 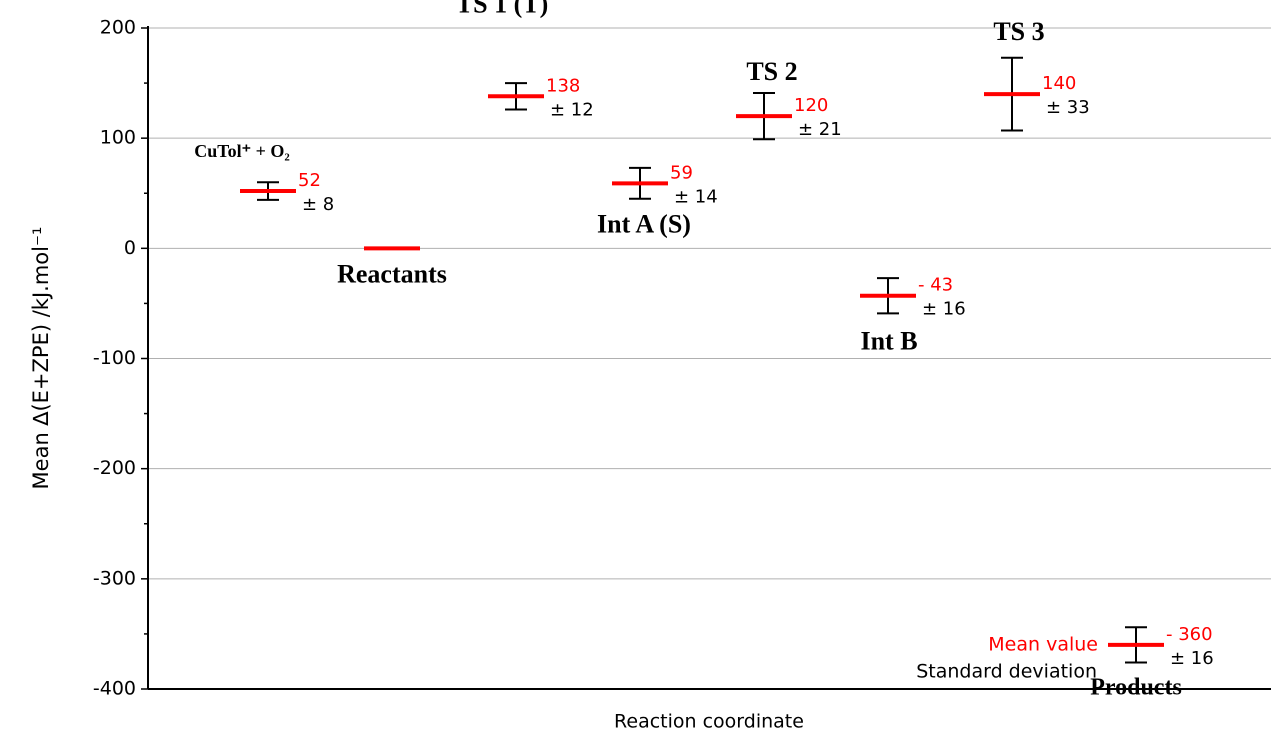 What do you see at coordinates (1018, 31) in the screenshot?
I see `category-label: TS 3` at bounding box center [1018, 31].